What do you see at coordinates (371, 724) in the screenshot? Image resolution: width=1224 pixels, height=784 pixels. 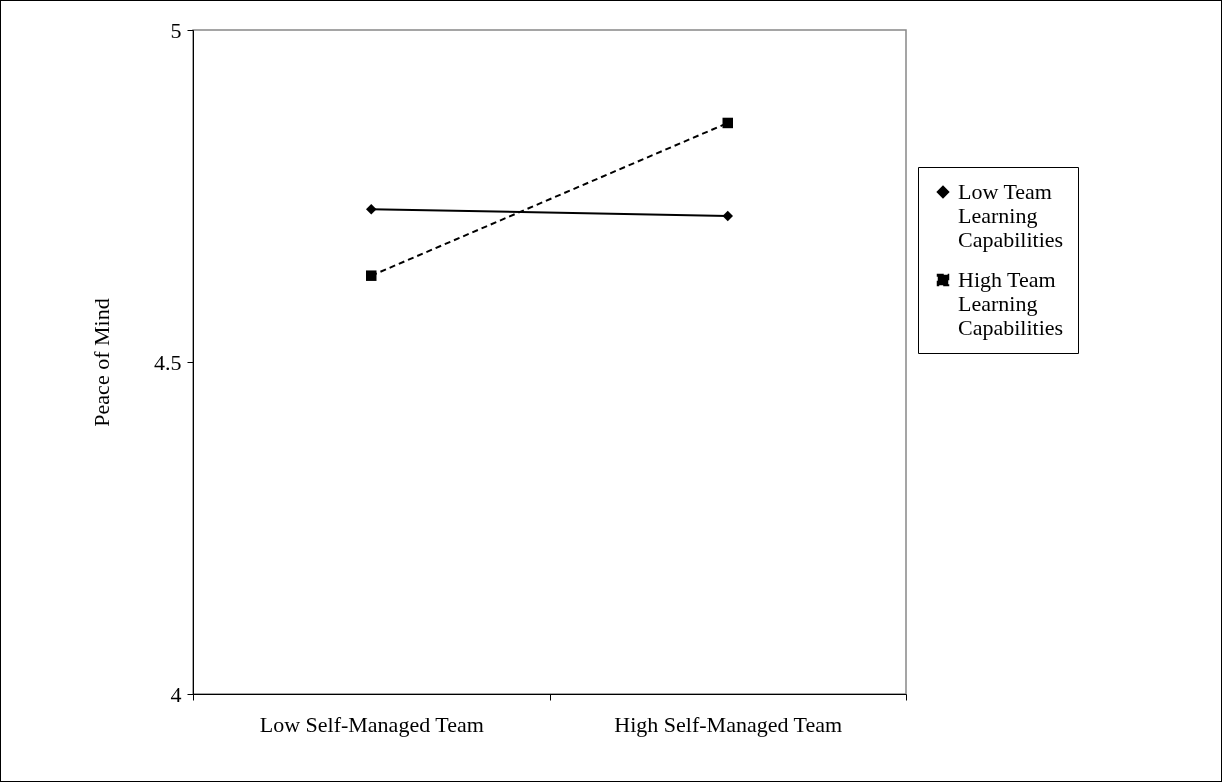 I see `x-tick-label: Low Self-Managed Team` at bounding box center [371, 724].